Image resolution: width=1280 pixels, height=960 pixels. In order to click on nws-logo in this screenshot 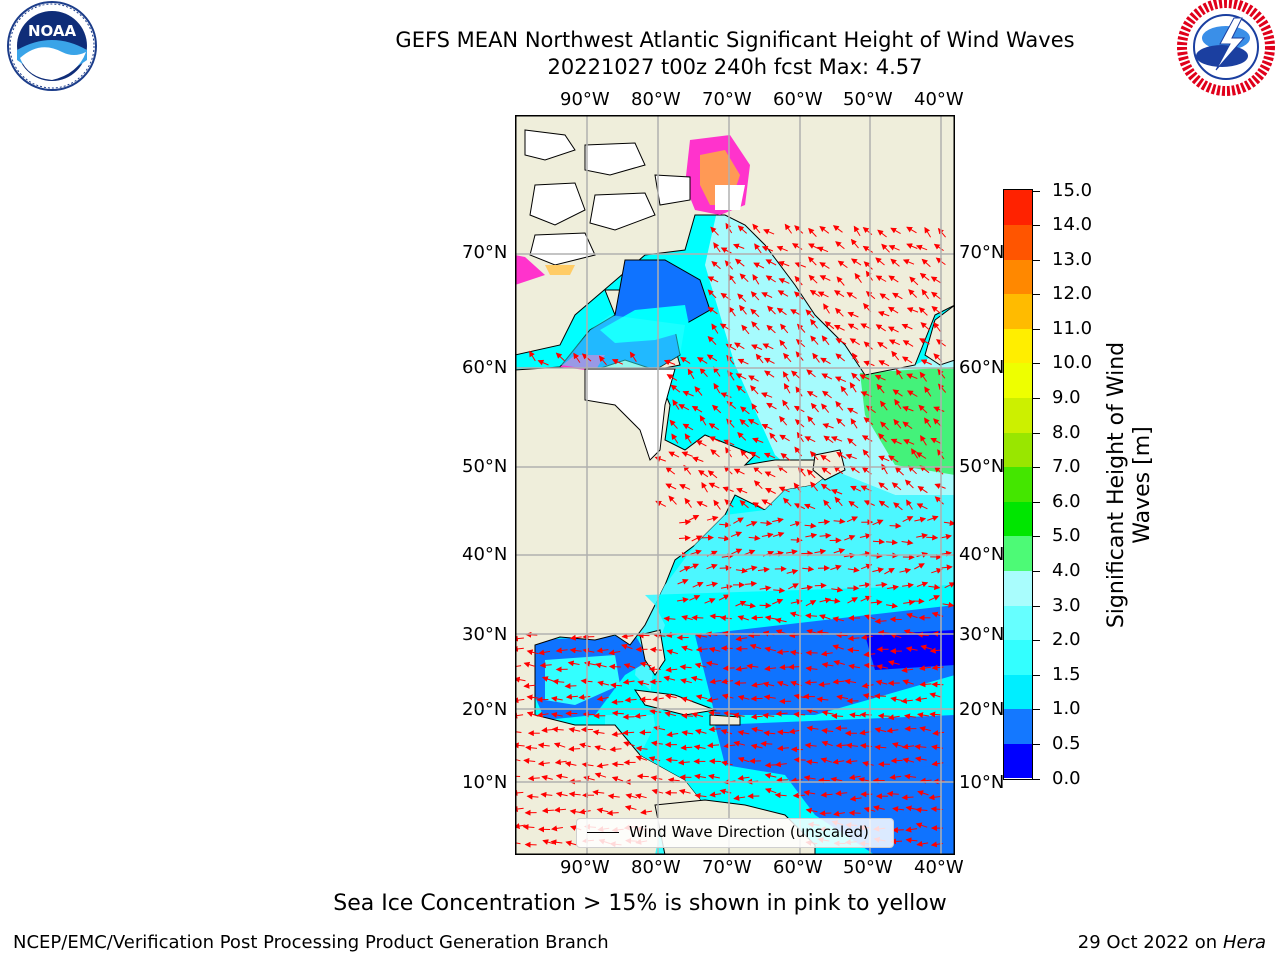, I will do `click(1226, 48)`.